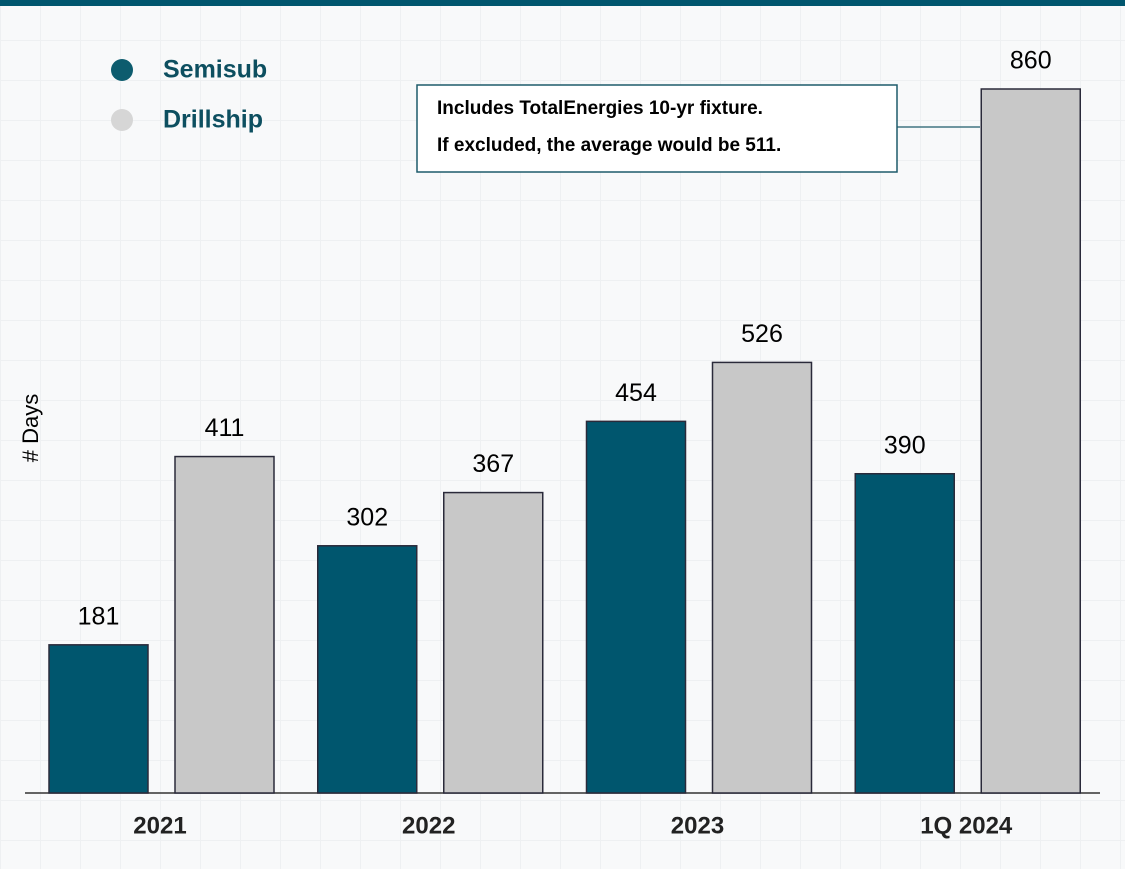  What do you see at coordinates (159, 825) in the screenshot?
I see `x-tick-label: 2021` at bounding box center [159, 825].